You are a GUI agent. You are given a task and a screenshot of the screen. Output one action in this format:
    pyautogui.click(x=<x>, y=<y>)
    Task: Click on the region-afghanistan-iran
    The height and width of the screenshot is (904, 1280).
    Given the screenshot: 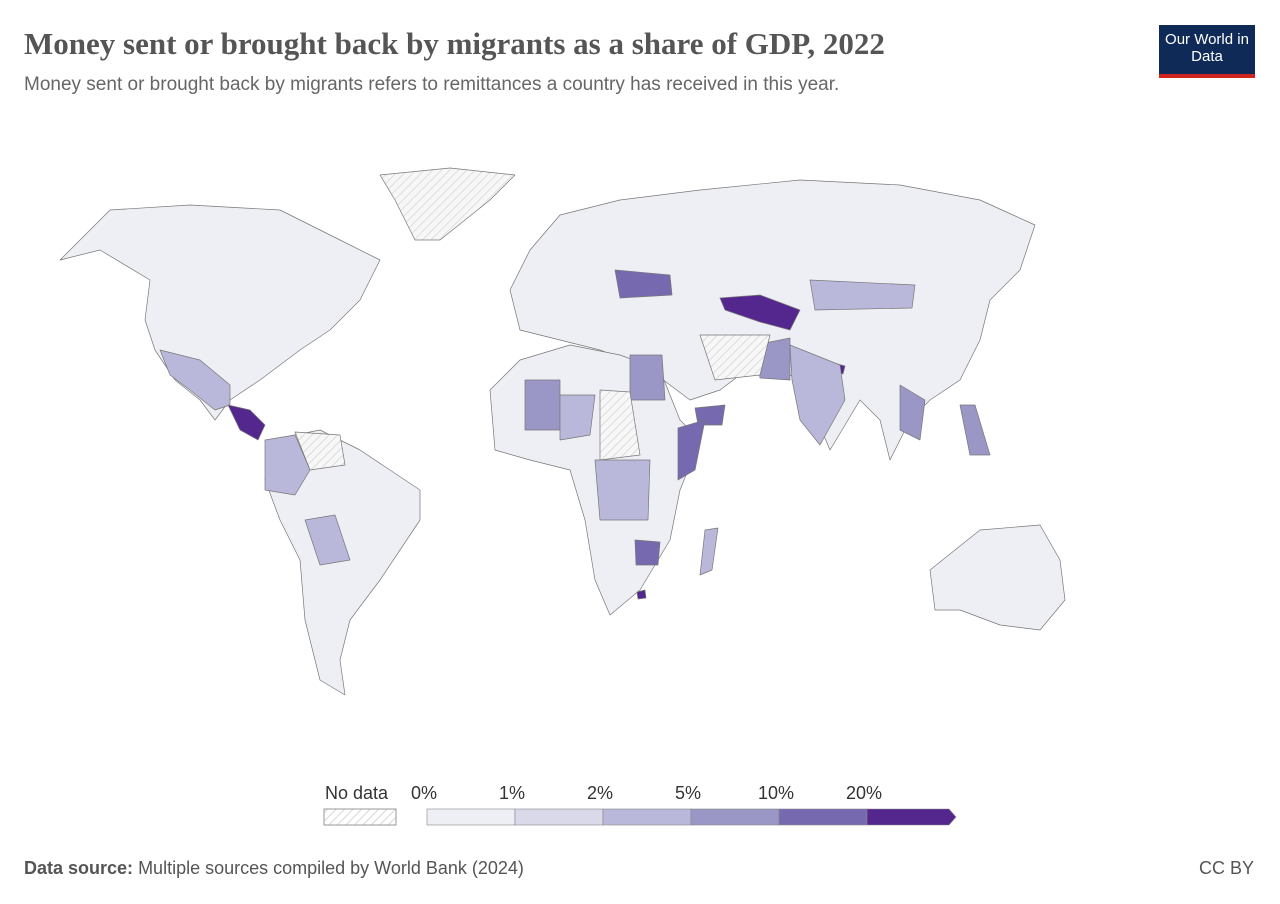 What is the action you would take?
    pyautogui.click(x=735, y=357)
    